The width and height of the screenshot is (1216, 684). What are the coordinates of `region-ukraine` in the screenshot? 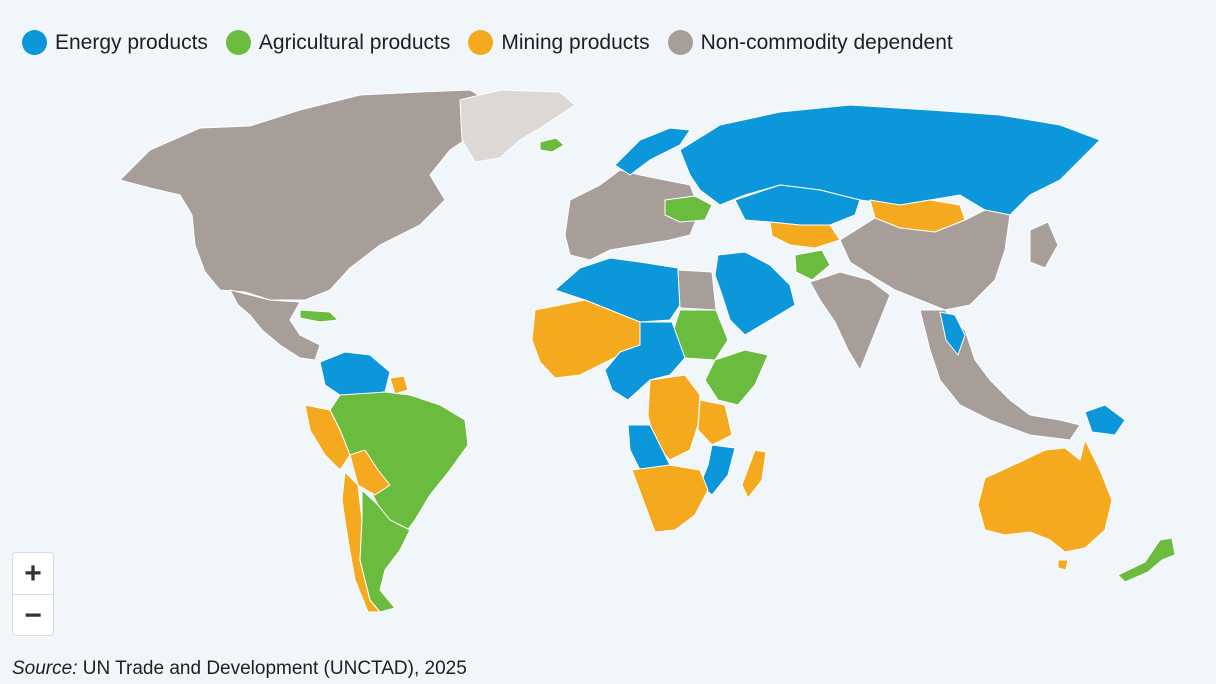 It's located at (688, 209).